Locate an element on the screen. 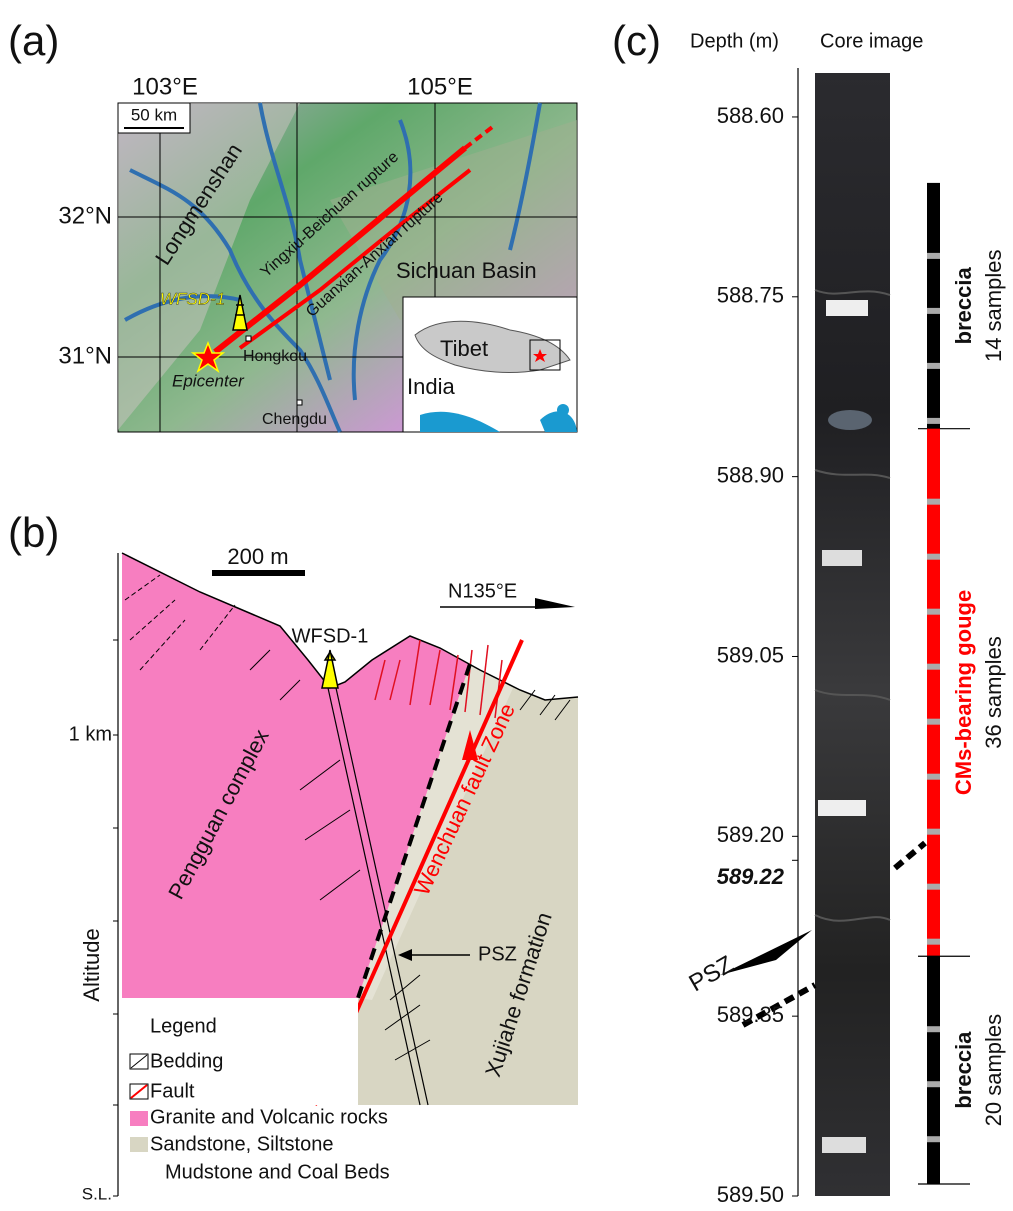  column-header: Depth (m) is located at coordinates (734, 41).